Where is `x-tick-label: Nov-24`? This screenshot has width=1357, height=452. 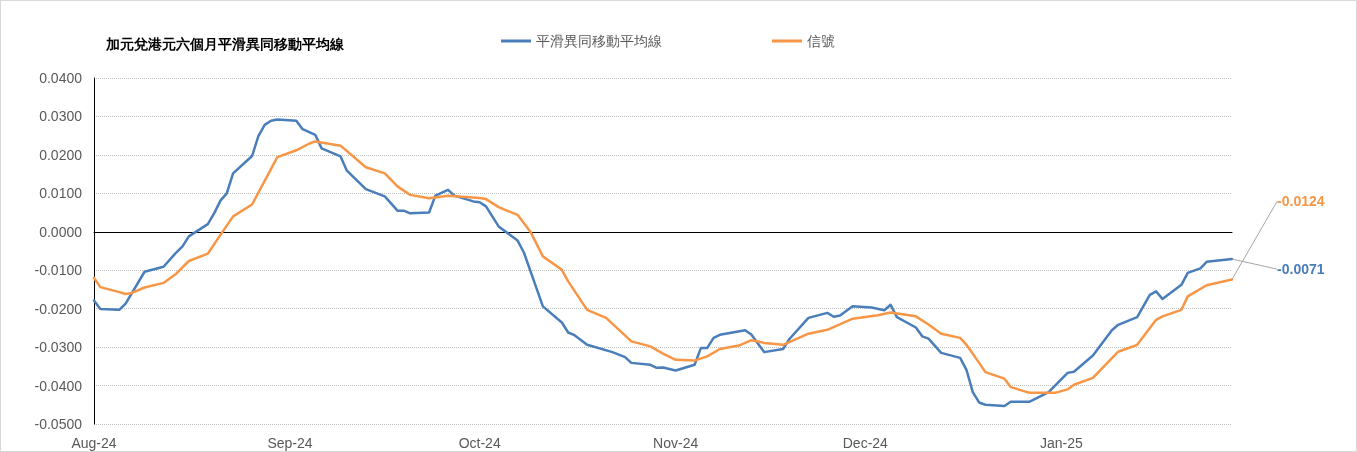
x-tick-label: Nov-24 is located at coordinates (676, 443).